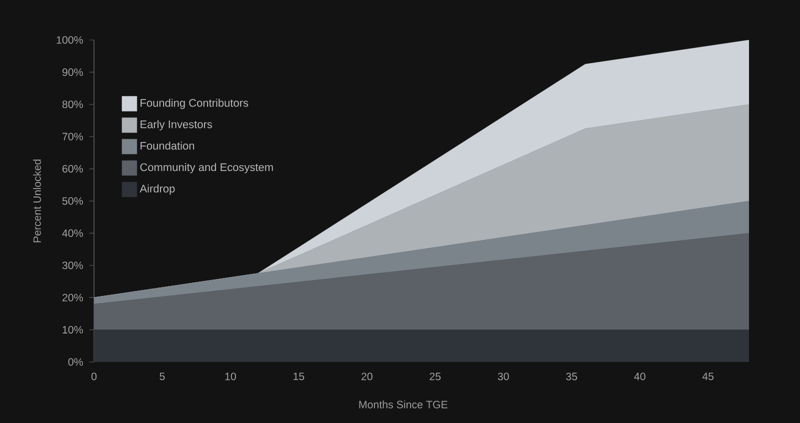 This screenshot has width=800, height=423. What do you see at coordinates (640, 376) in the screenshot?
I see `x-tick-label: 40` at bounding box center [640, 376].